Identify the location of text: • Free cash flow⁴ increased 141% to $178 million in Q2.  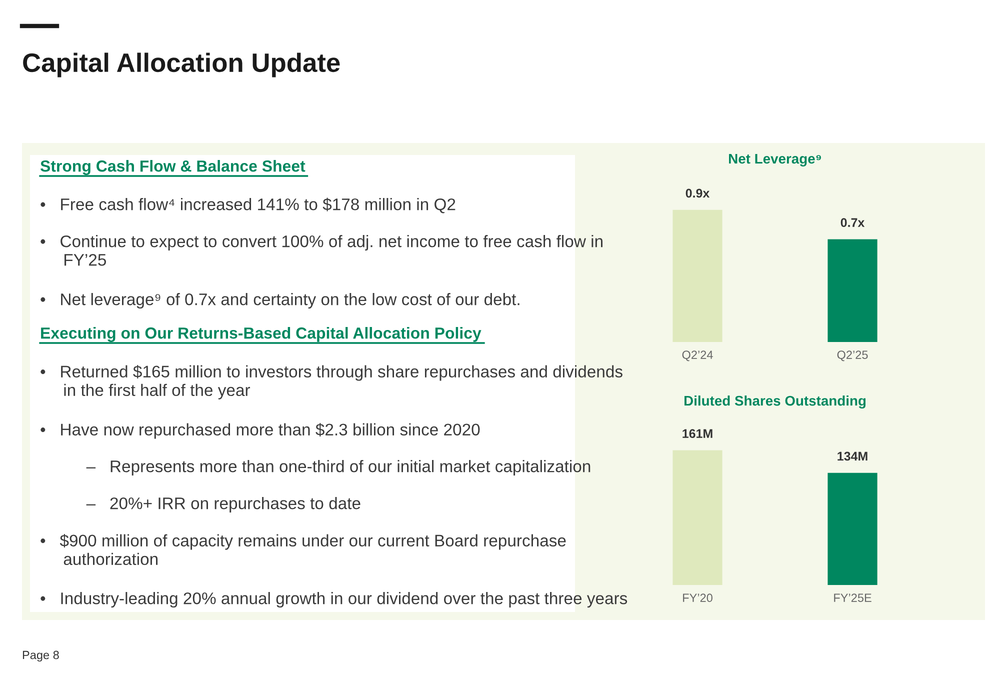
(248, 206).